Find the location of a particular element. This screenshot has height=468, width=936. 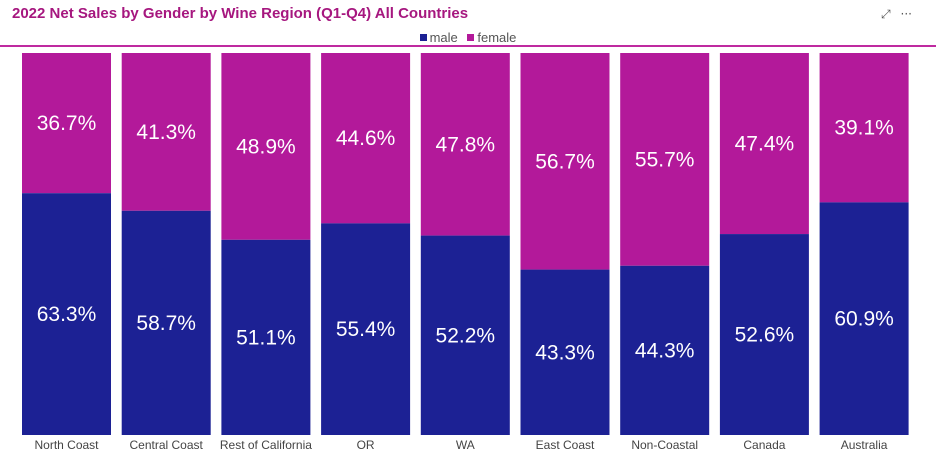

chart-toolbar: ⤢ ··· is located at coordinates (896, 14).